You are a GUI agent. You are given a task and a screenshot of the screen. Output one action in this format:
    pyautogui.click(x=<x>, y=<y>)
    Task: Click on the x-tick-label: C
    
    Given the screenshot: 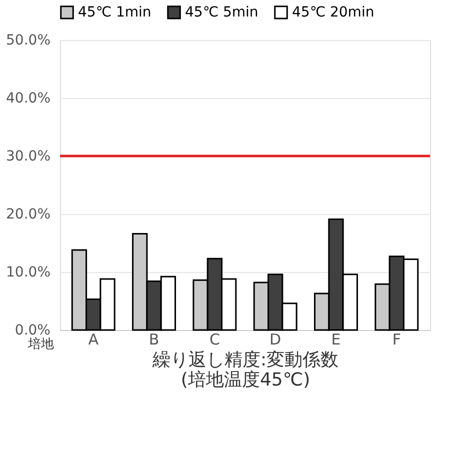 What is the action you would take?
    pyautogui.click(x=214, y=339)
    